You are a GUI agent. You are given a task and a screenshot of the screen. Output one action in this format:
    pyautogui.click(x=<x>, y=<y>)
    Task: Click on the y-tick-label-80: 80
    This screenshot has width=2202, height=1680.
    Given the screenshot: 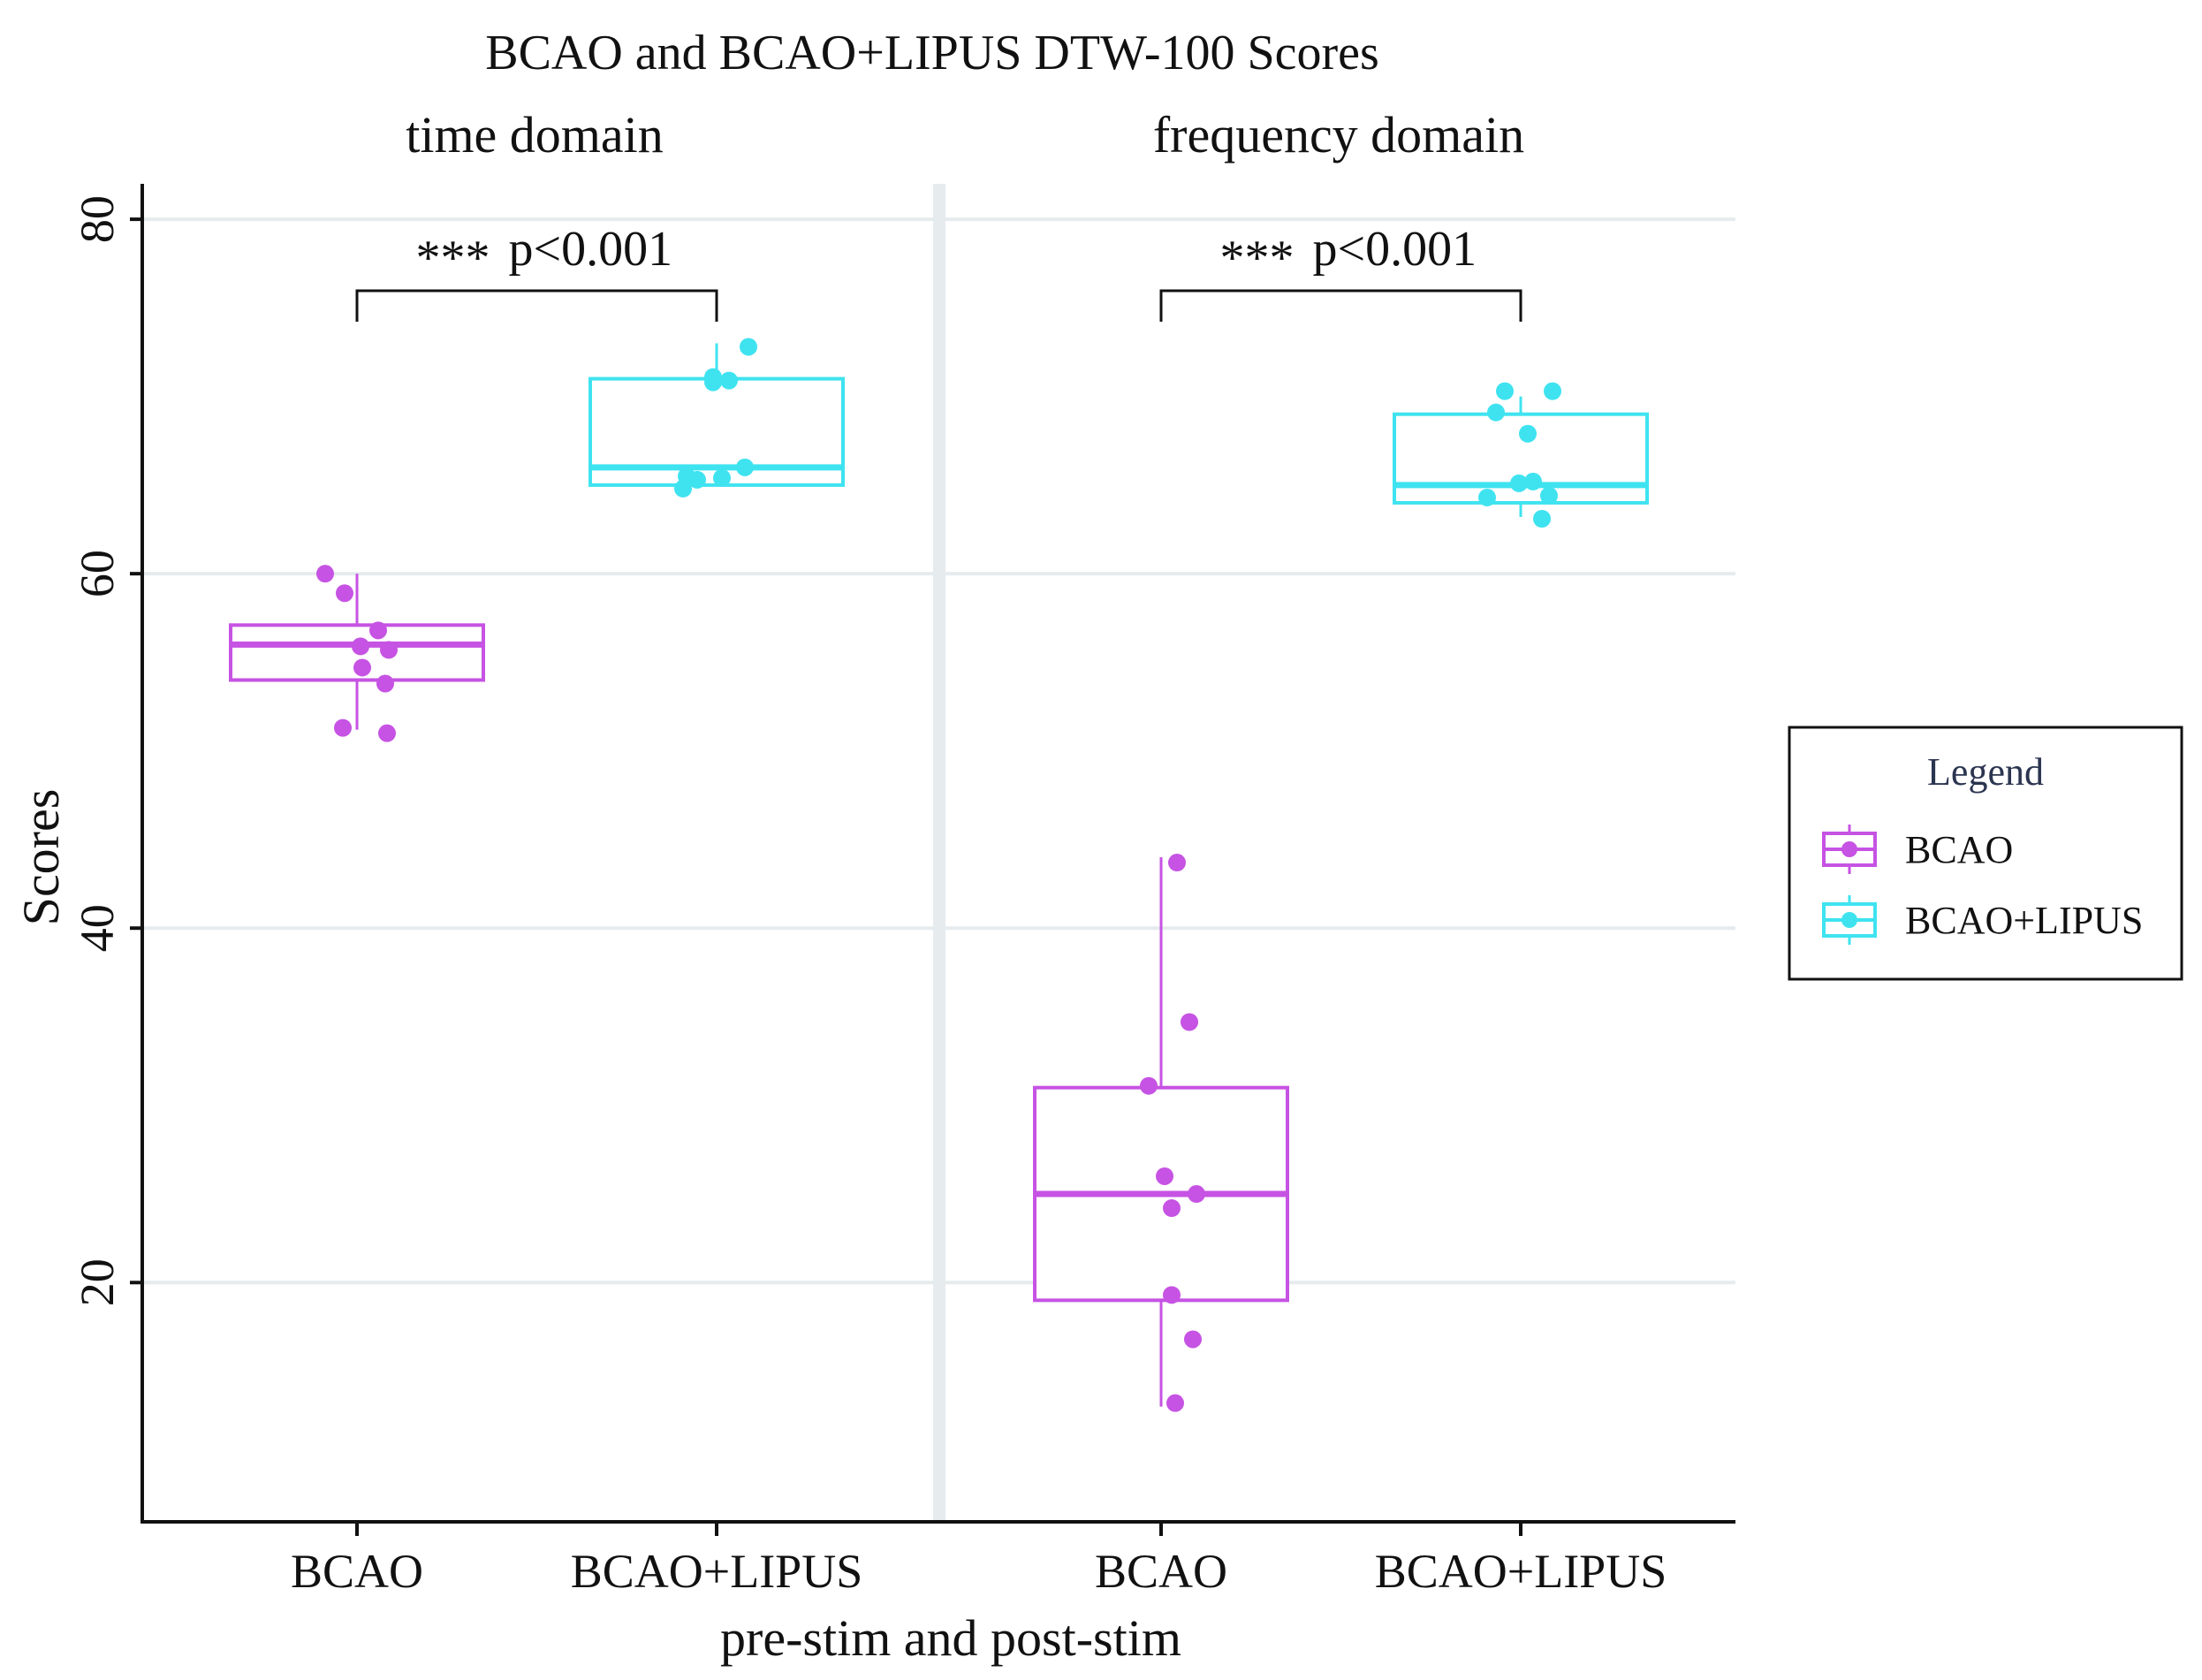 What is the action you would take?
    pyautogui.click(x=97, y=219)
    